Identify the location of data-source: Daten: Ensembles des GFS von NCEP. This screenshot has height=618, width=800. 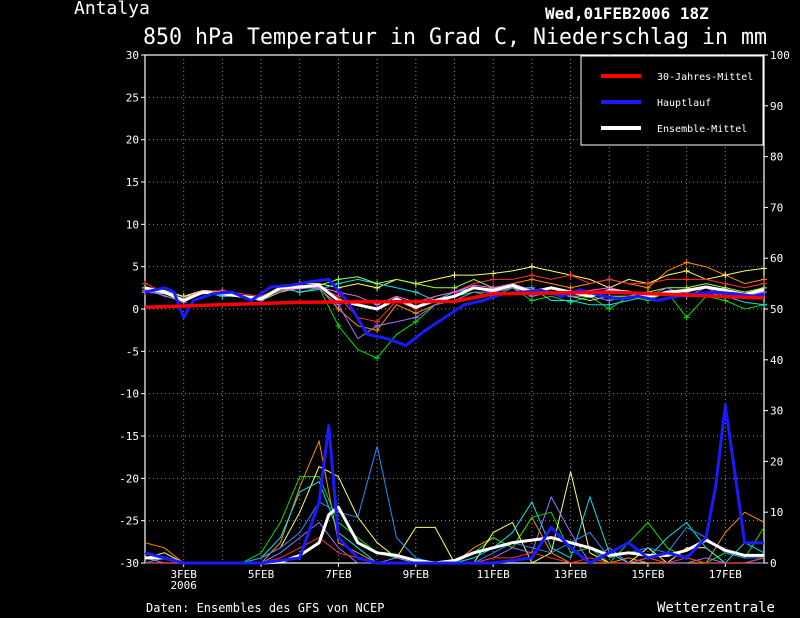
(265, 608).